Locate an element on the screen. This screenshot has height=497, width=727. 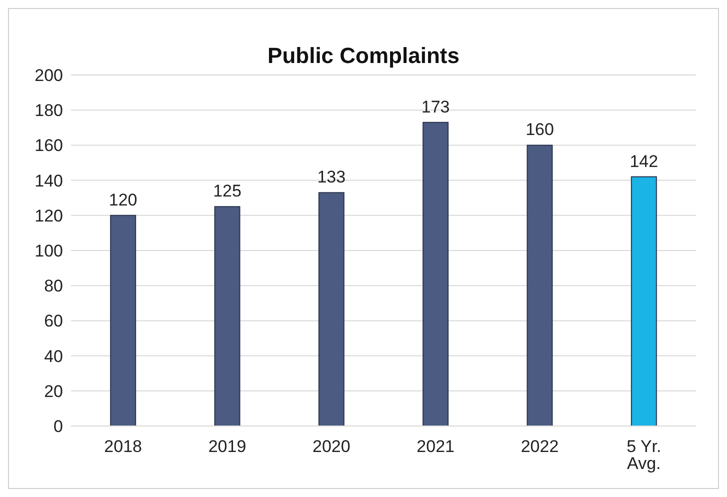
data-label: 142 is located at coordinates (644, 161).